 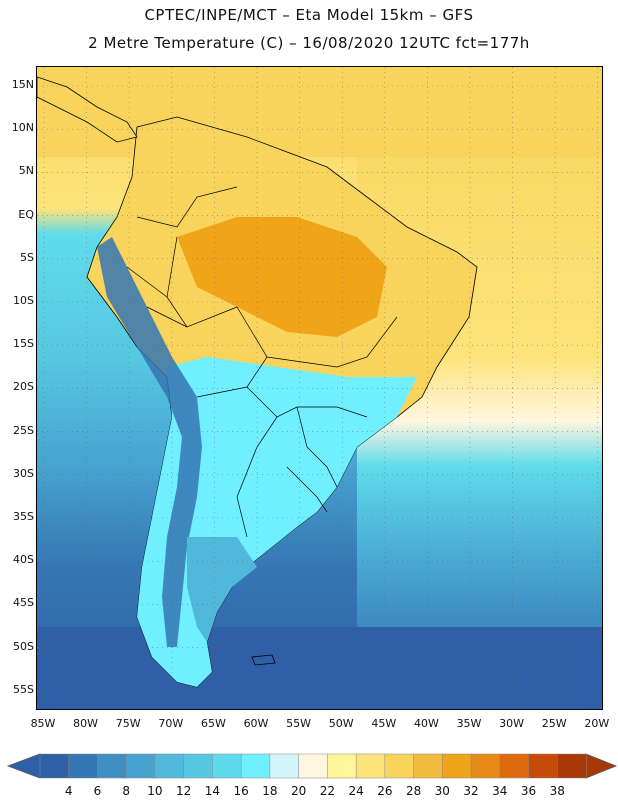 What do you see at coordinates (213, 723) in the screenshot?
I see `lon-label-65w: 65W` at bounding box center [213, 723].